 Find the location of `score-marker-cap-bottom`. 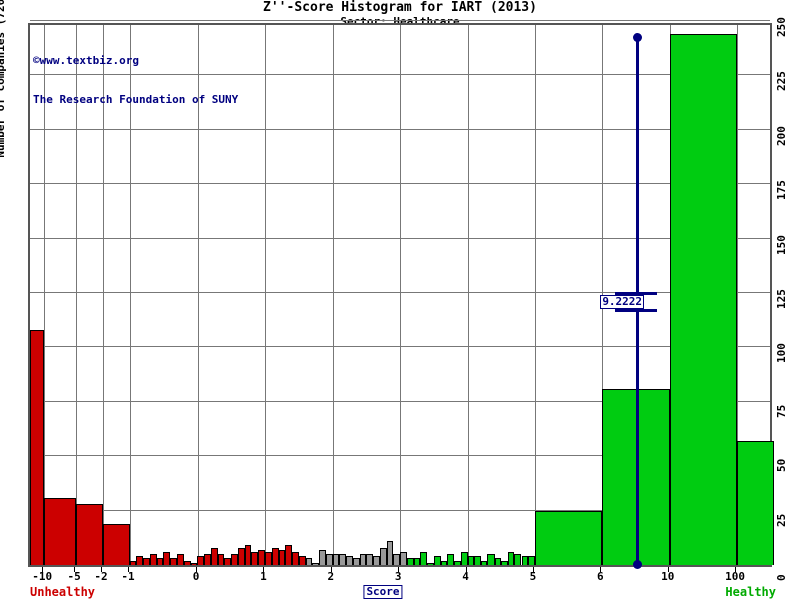

score-marker-cap-bottom is located at coordinates (636, 311).